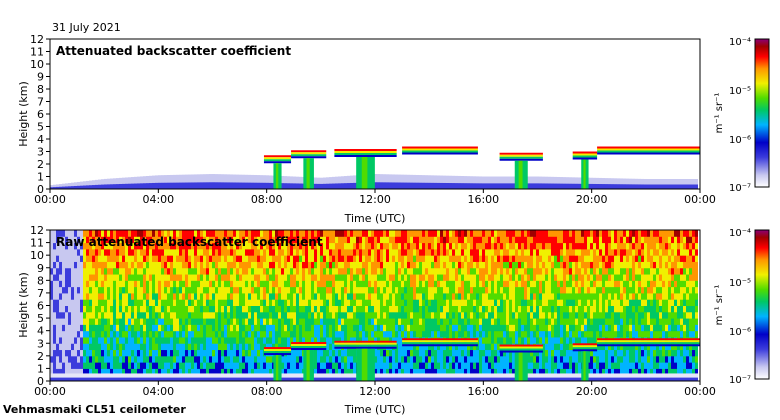  Describe the element at coordinates (189, 242) in the screenshot. I see `panel-title: Raw attenuated backscatter coefficient` at that location.